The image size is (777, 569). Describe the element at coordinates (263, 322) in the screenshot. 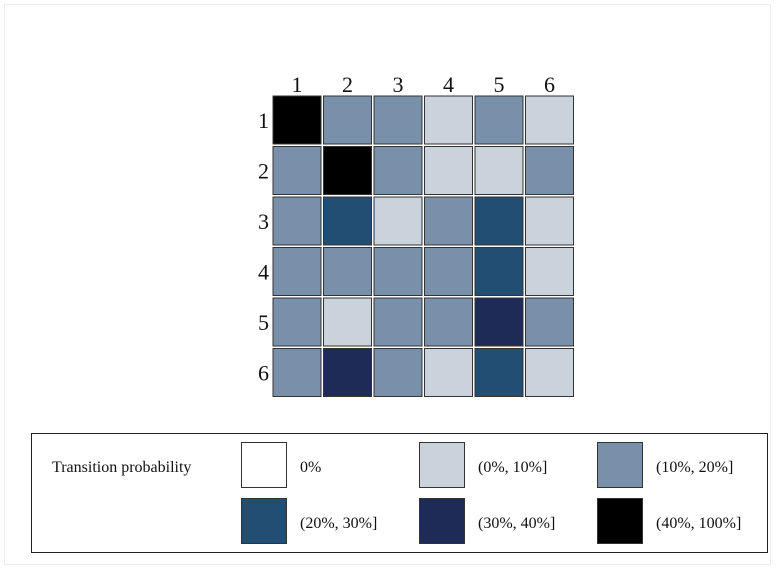

I see `row-label-5: 5` at that location.